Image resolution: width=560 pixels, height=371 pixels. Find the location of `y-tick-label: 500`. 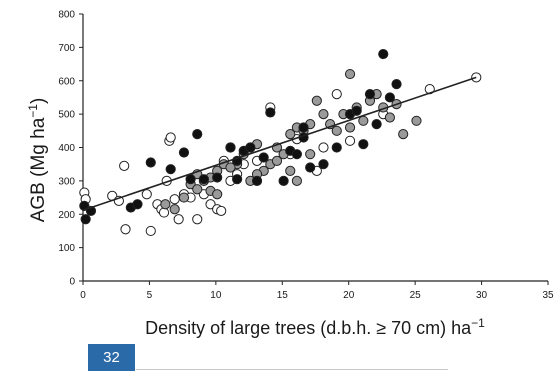

y-tick-label: 500 is located at coordinates (66, 115).